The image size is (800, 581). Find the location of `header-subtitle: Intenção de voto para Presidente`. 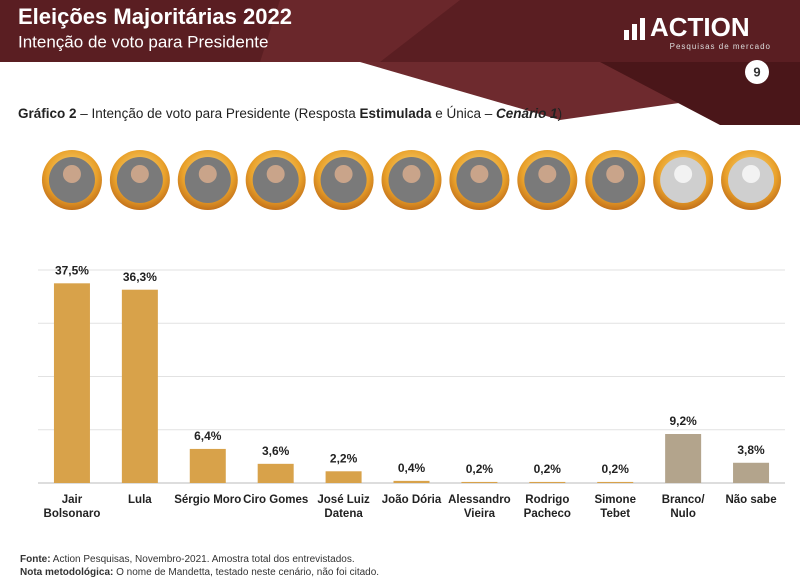

header-subtitle: Intenção de voto para Presidente is located at coordinates (143, 41).